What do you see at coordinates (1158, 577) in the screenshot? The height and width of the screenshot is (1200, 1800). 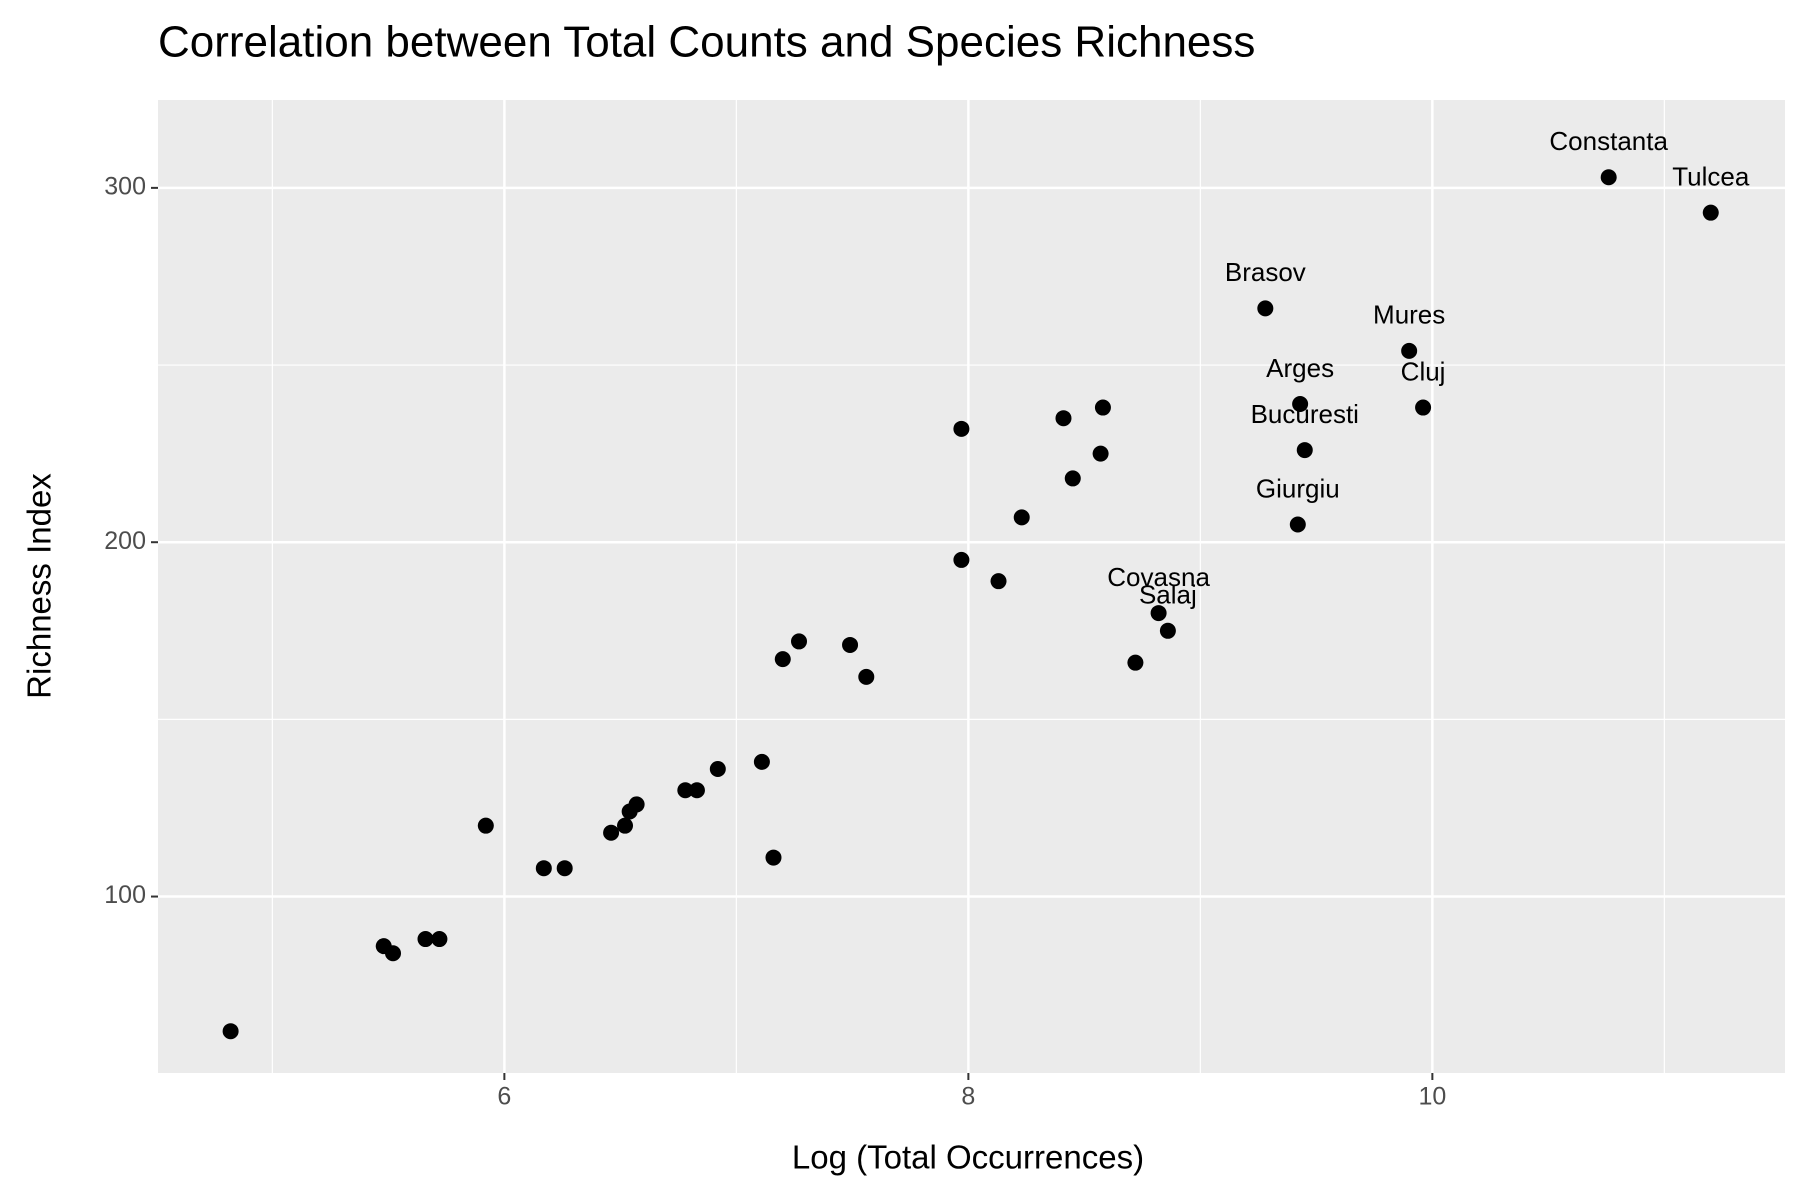 I see `point-label: Covasna` at bounding box center [1158, 577].